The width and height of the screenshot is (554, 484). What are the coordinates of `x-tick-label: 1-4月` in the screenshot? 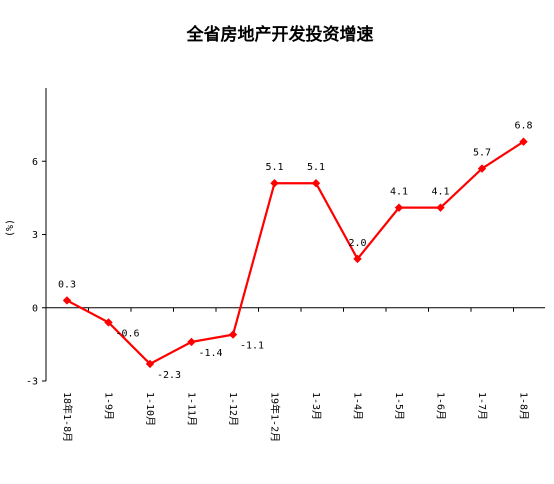 It's located at (358, 406).